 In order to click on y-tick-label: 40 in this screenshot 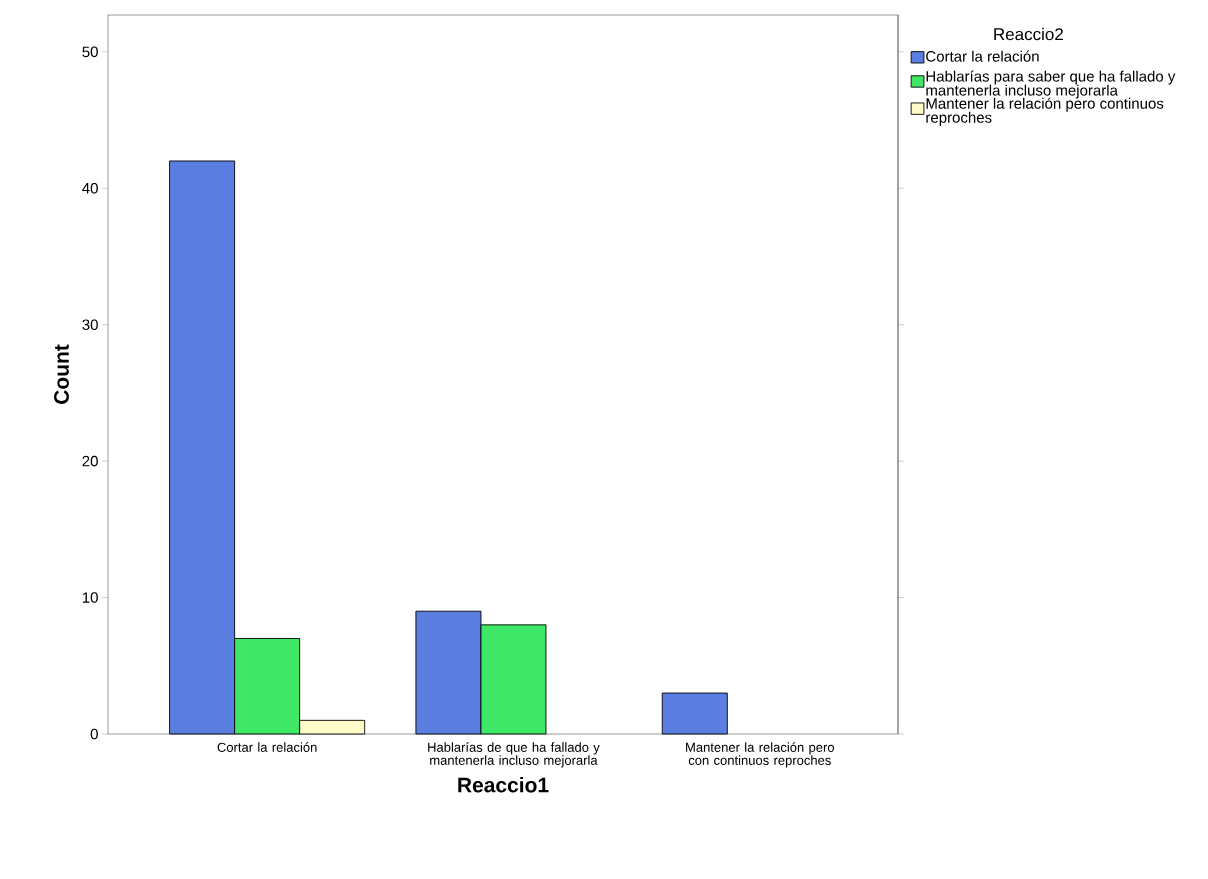, I will do `click(90, 188)`.